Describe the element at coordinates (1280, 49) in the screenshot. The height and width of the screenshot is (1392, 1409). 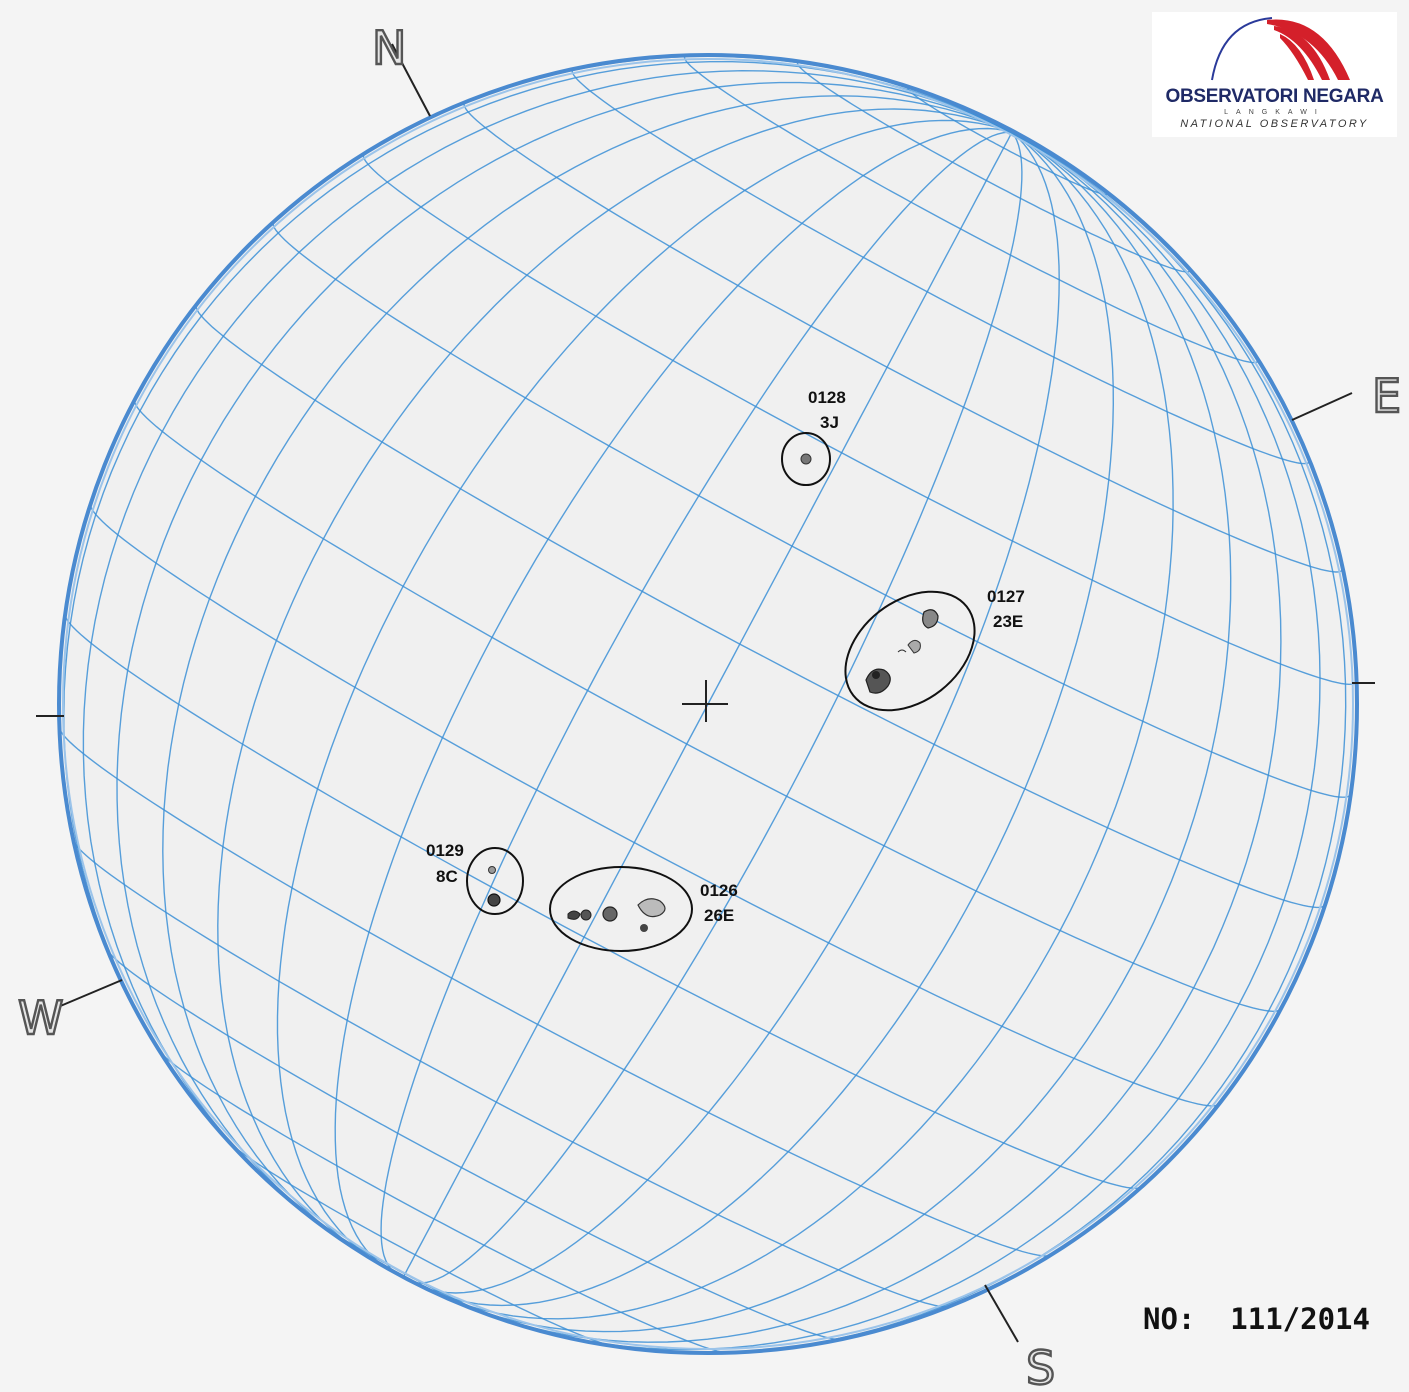
I see `observatory-dome-icon` at that location.